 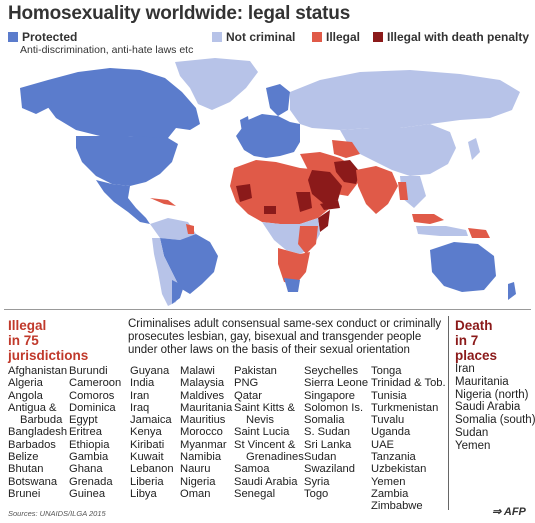 I want to click on region-china, so click(x=398, y=150).